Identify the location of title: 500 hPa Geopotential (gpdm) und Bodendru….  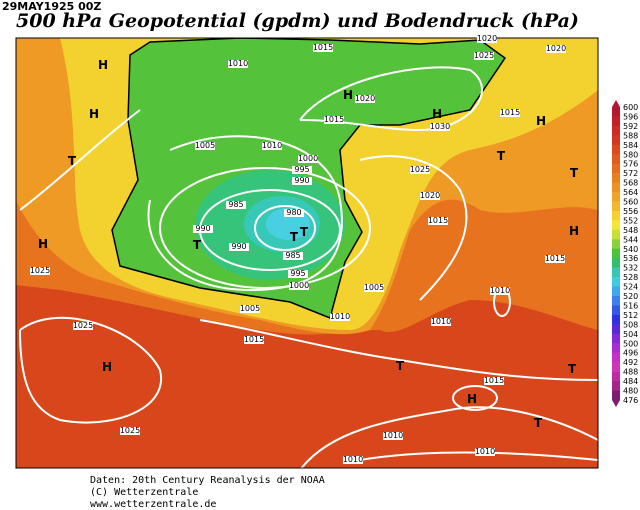
(297, 21).